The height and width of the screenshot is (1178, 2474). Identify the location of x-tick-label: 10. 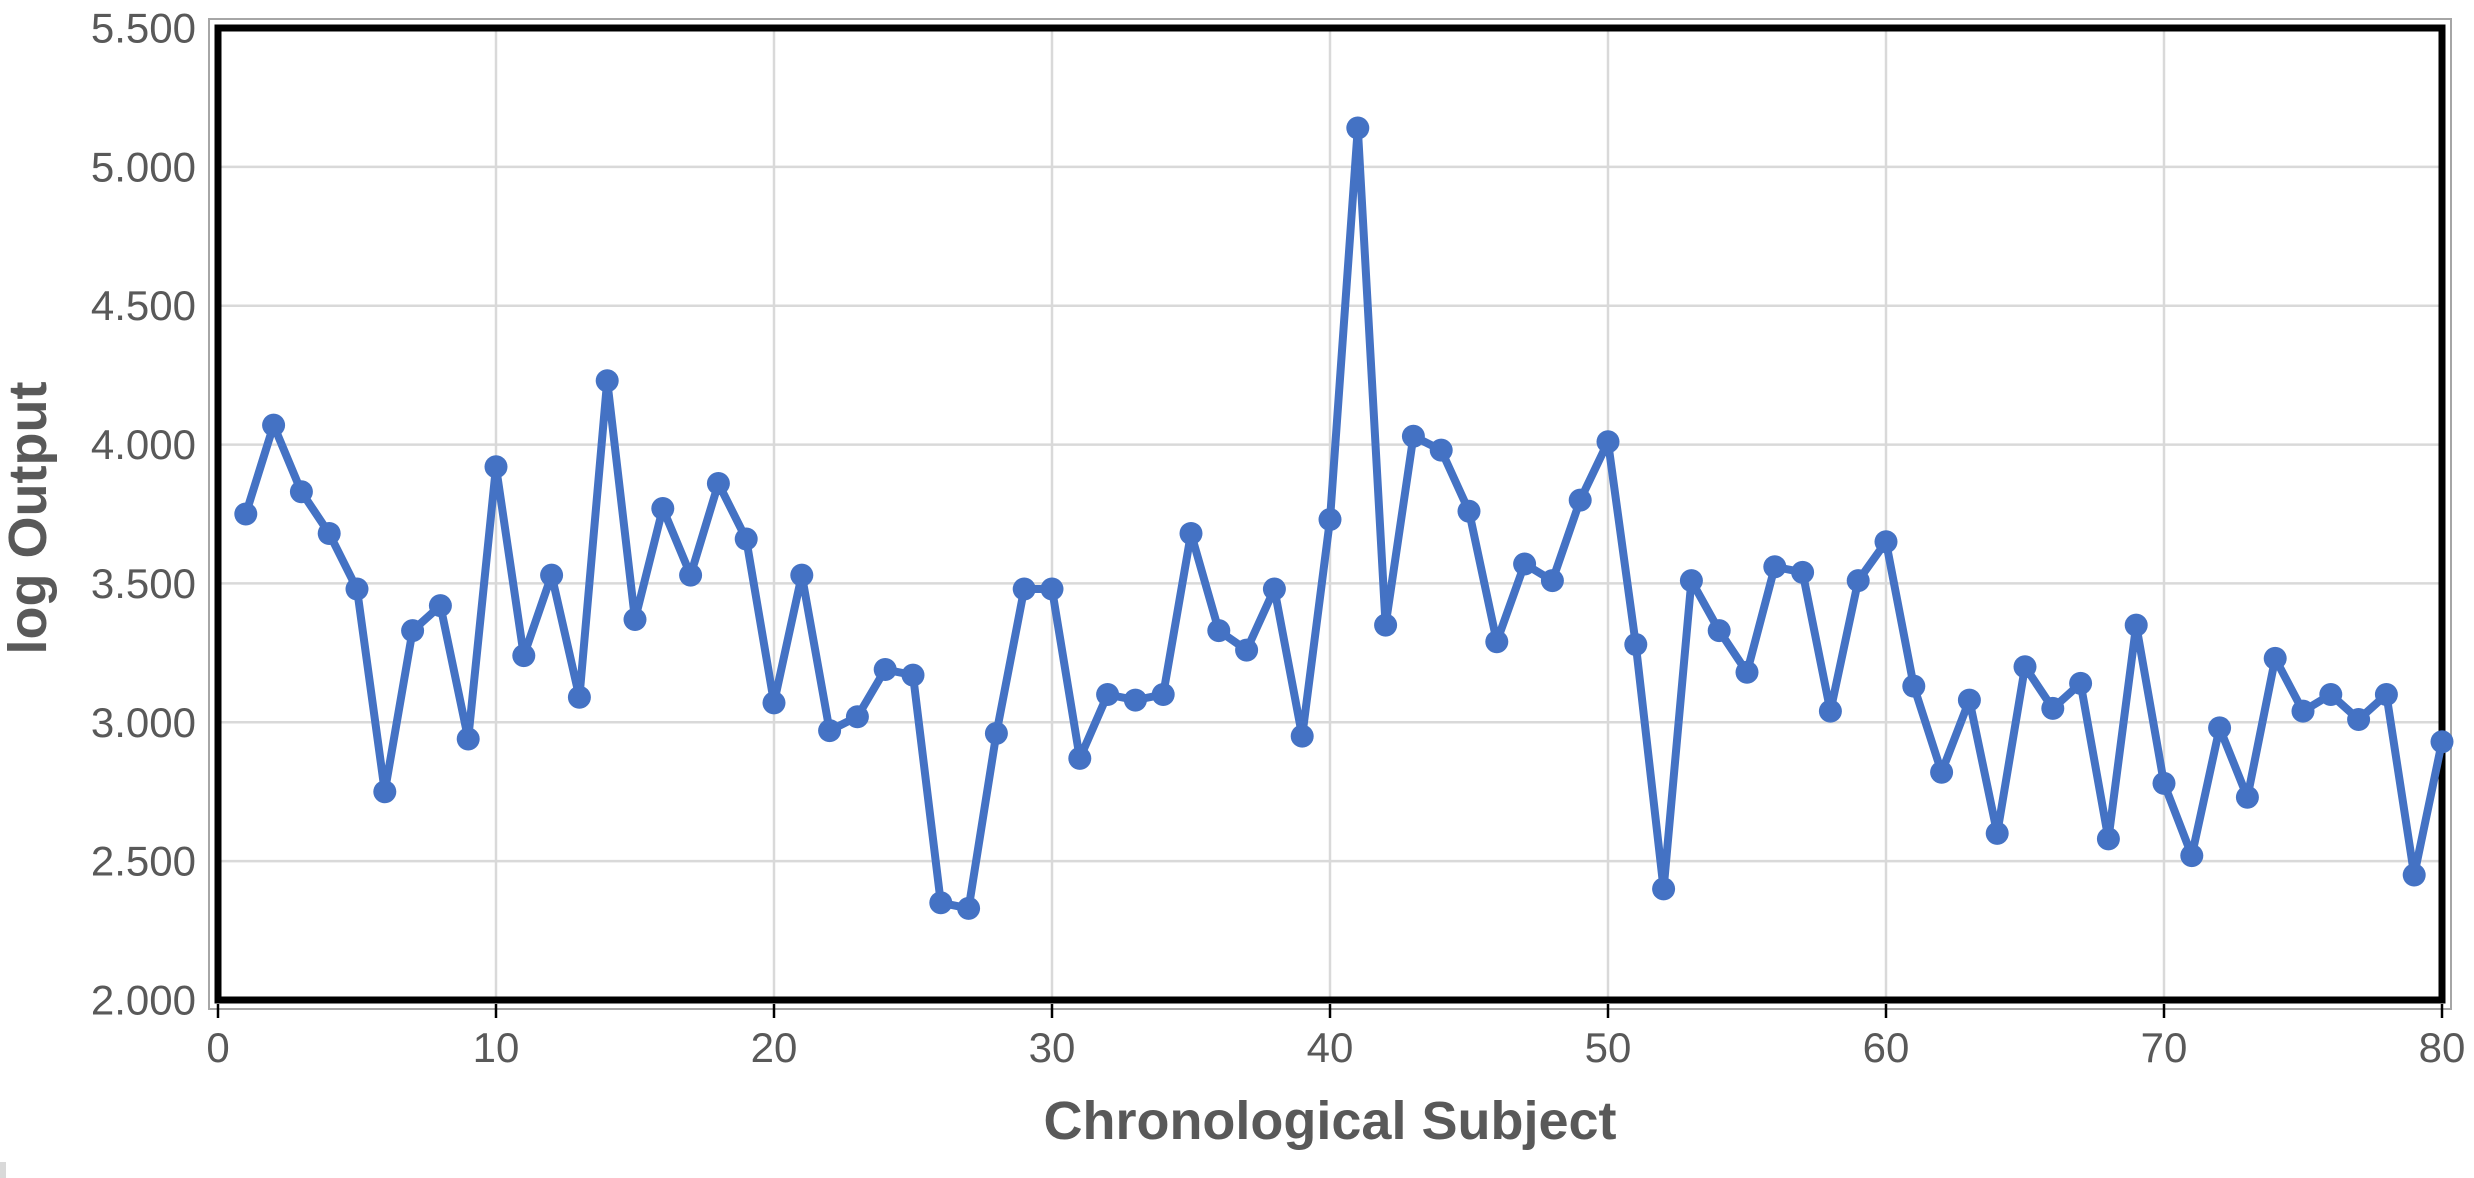
(496, 1047).